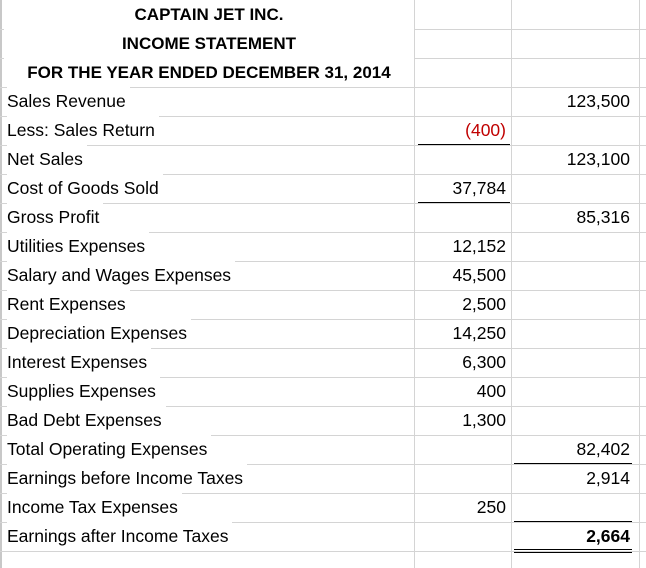  Describe the element at coordinates (99, 333) in the screenshot. I see `row-label-depreciation: Depreciation Expenses` at that location.